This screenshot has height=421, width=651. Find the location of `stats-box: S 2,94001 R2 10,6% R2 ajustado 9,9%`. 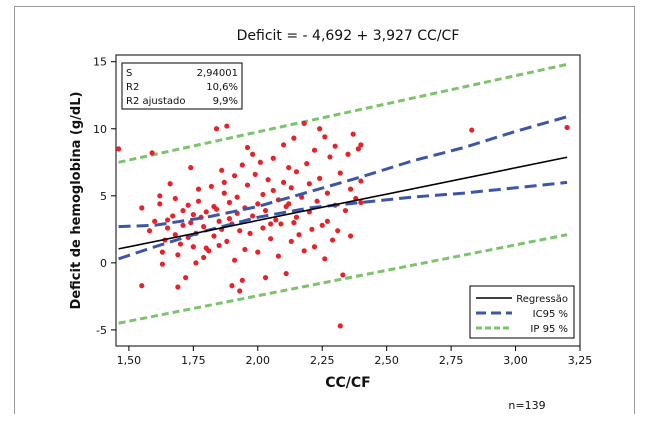

stats-box: S 2,94001 R2 10,6% R2 ajustado 9,9% is located at coordinates (182, 86).